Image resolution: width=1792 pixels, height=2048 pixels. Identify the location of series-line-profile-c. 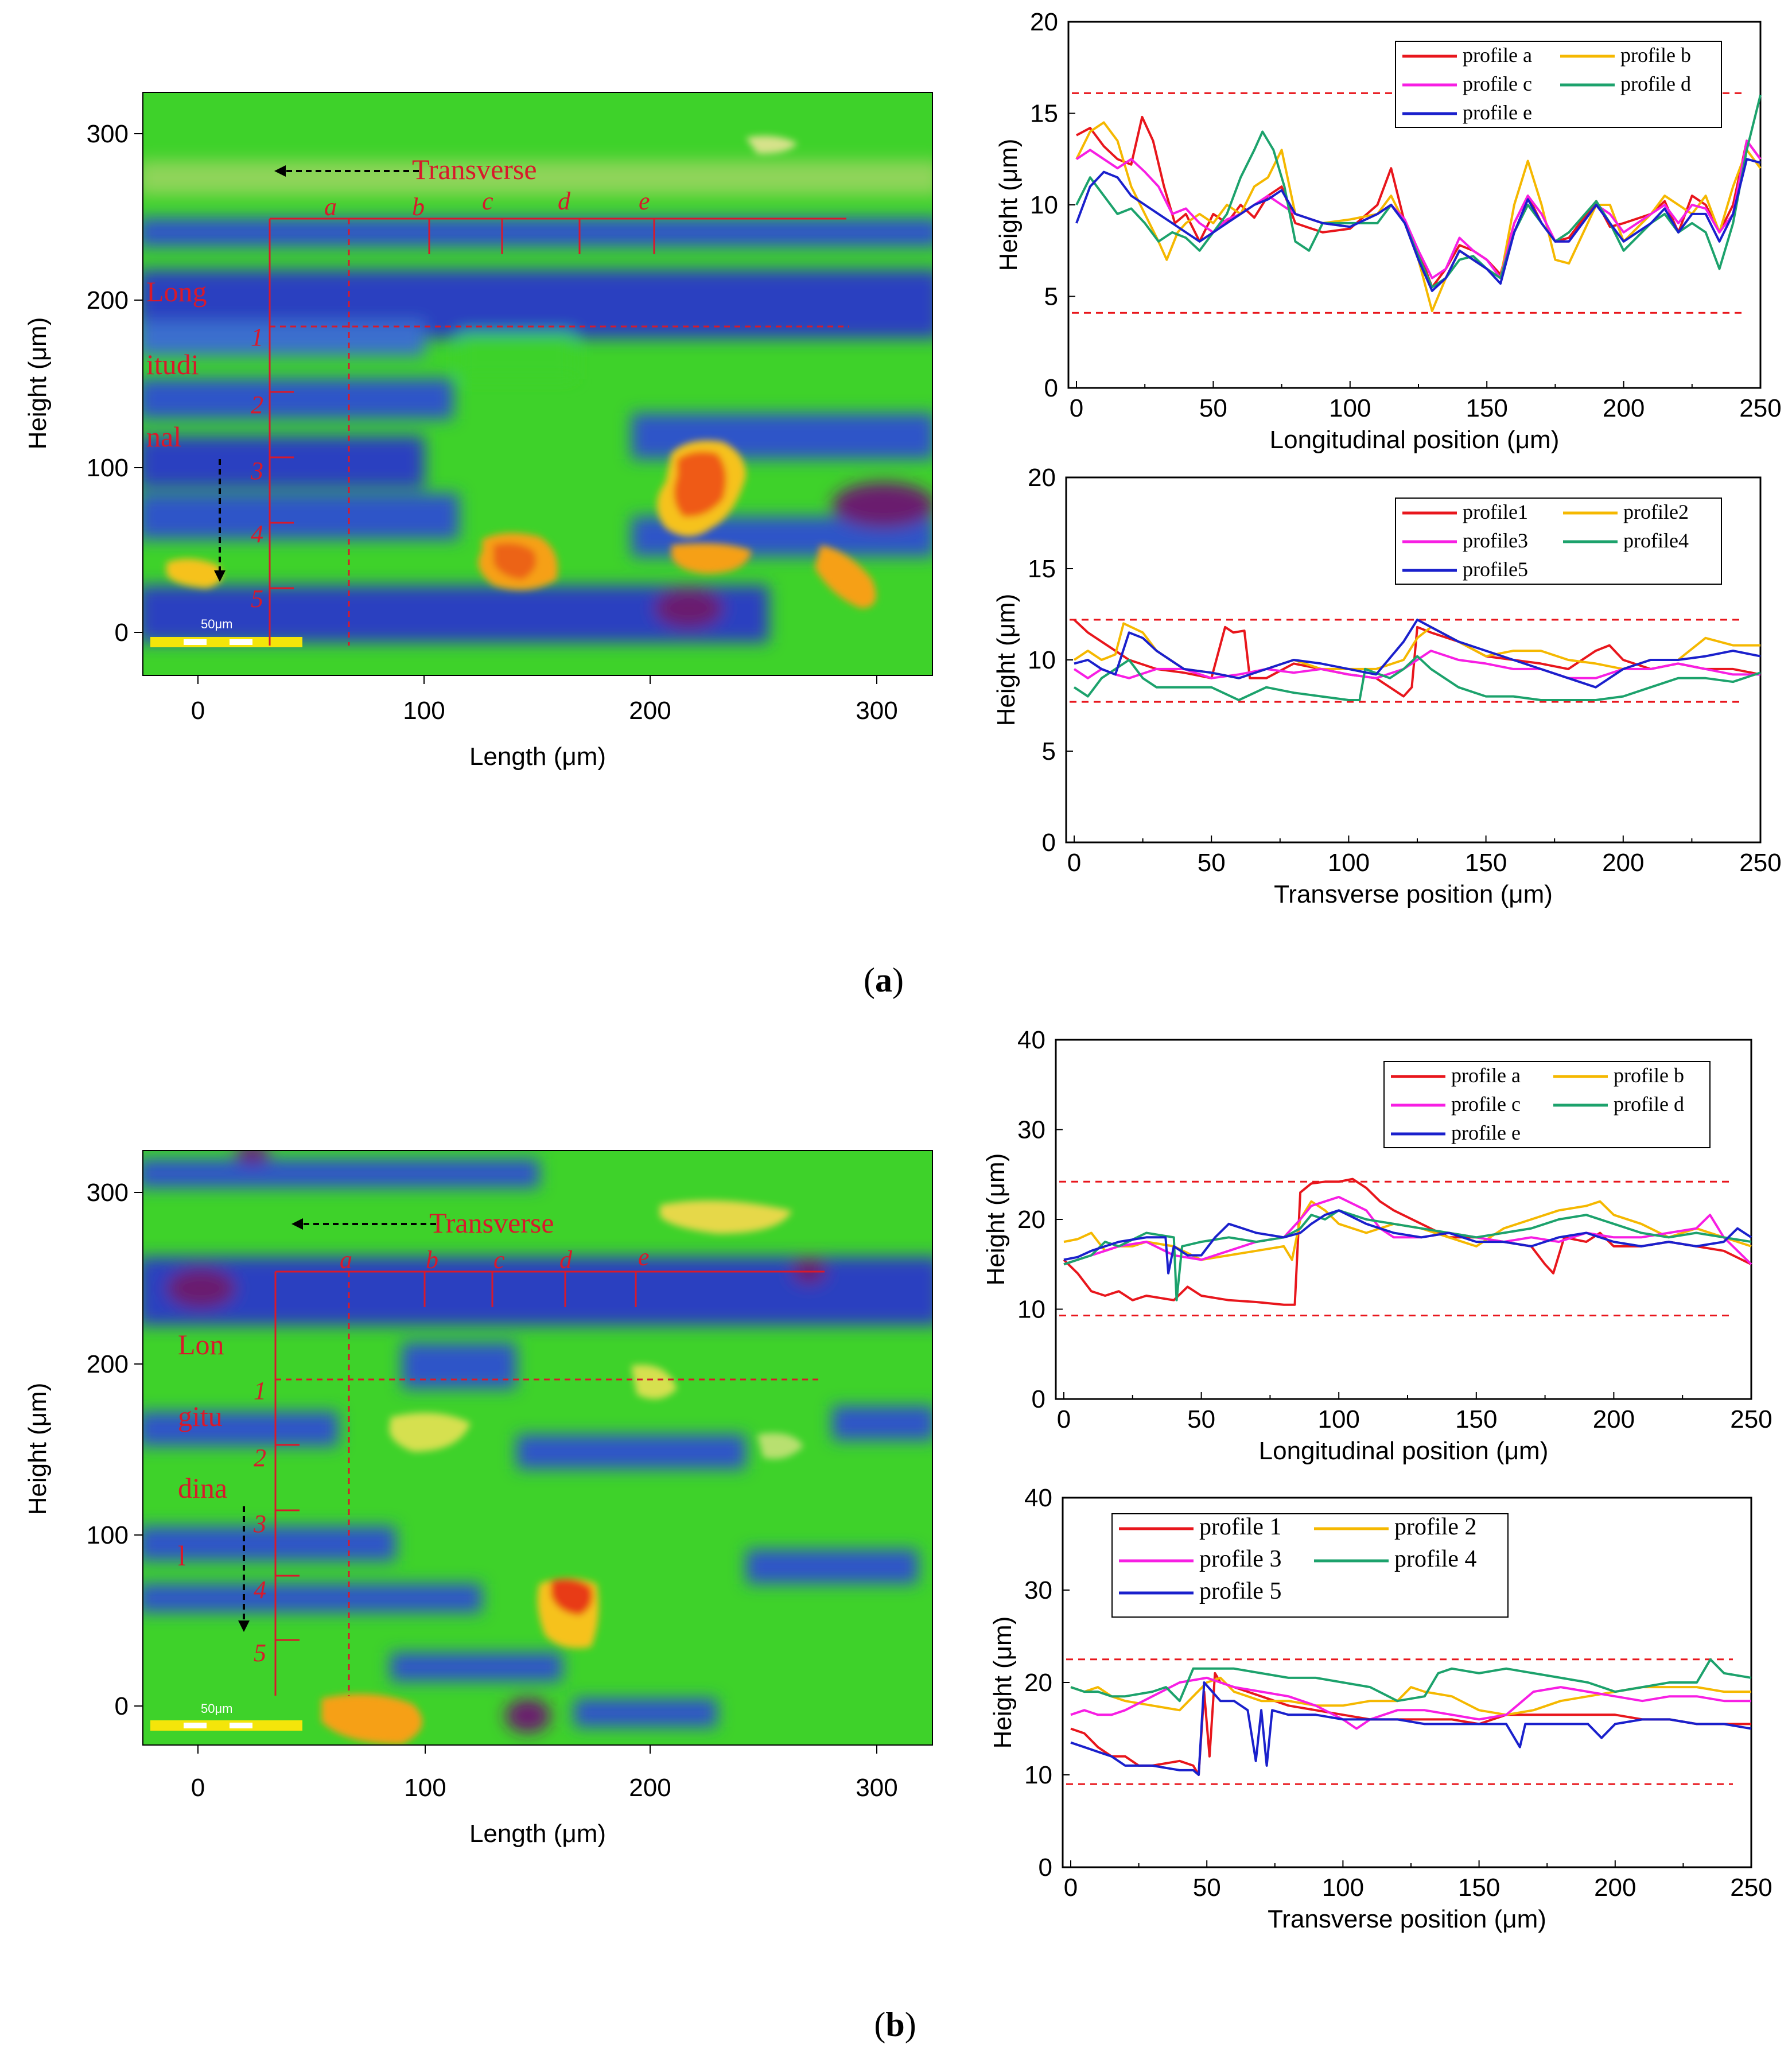
(1418, 209).